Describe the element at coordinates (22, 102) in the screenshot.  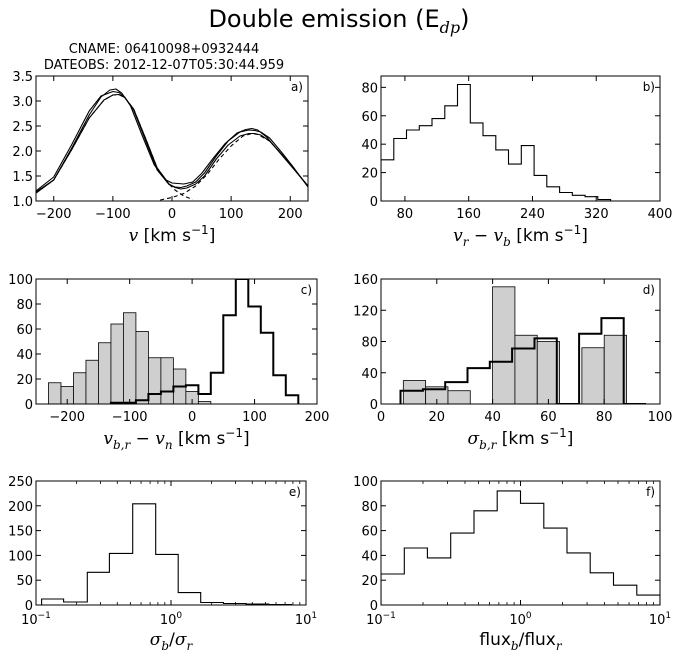
I see `y-tick-label: 3.0` at that location.